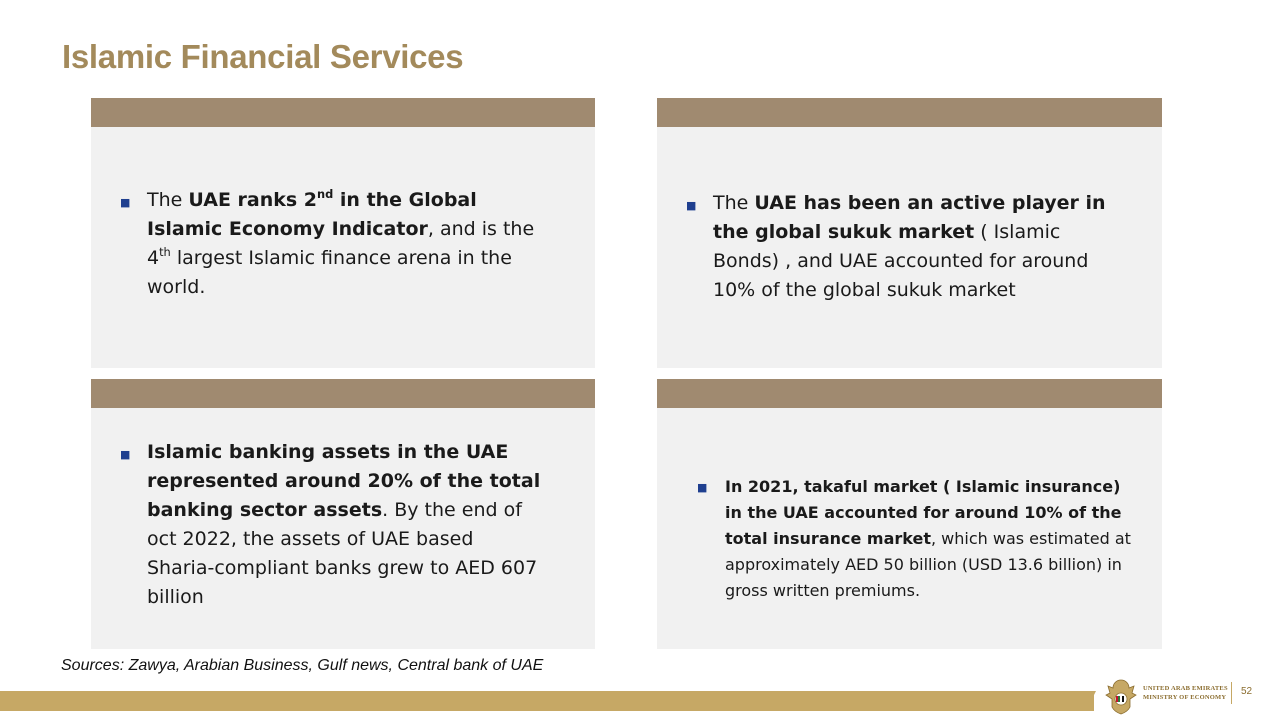 The width and height of the screenshot is (1280, 720). Describe the element at coordinates (1185, 693) in the screenshot. I see `ministry-wordmark: UNITED ARAB EMIRATES MINISTRY OF ECONOMY` at that location.